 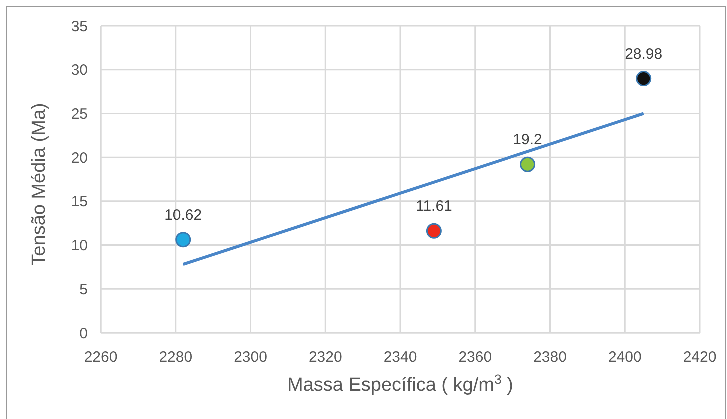 What do you see at coordinates (475, 357) in the screenshot?
I see `x-tick-label: 2360` at bounding box center [475, 357].